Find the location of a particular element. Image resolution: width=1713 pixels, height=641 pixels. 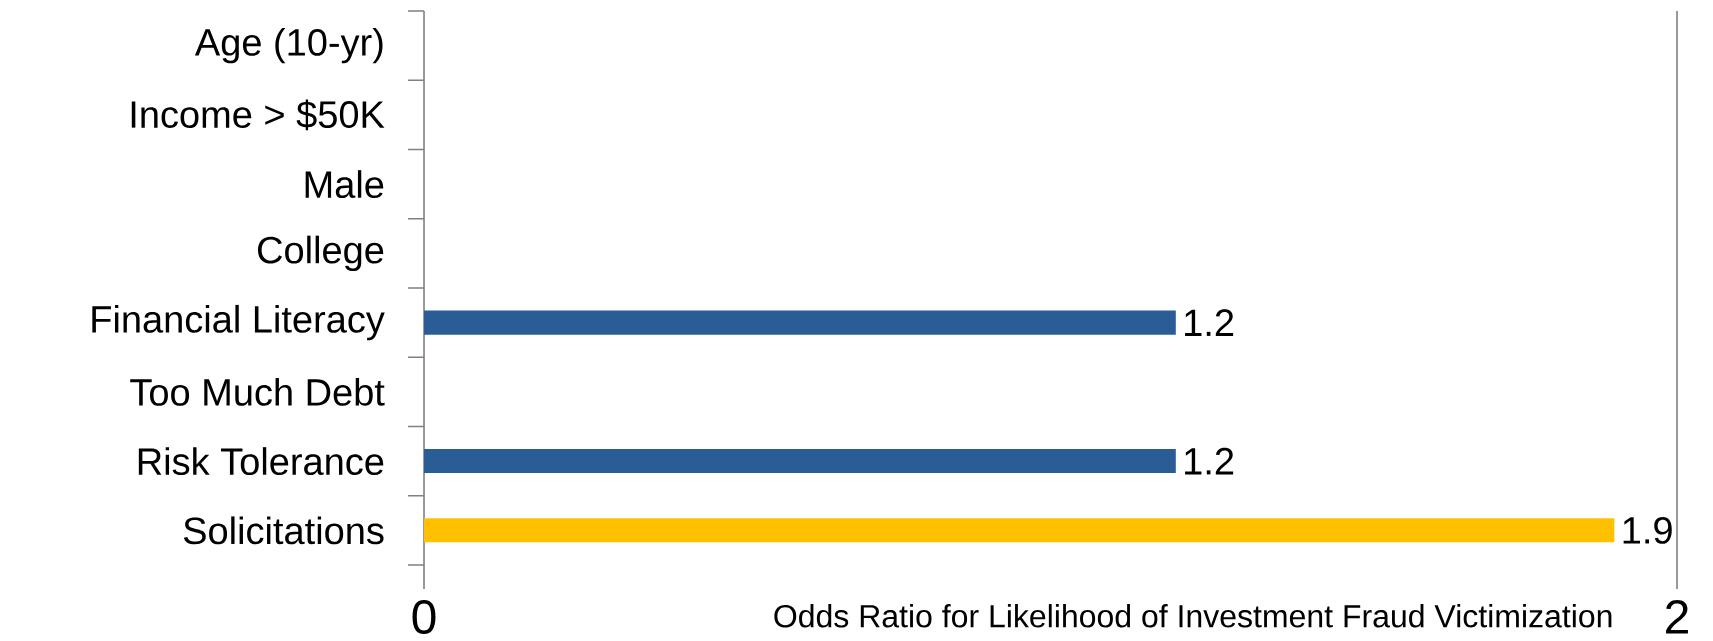

y-tick-label: Income > $50K is located at coordinates (258, 115).